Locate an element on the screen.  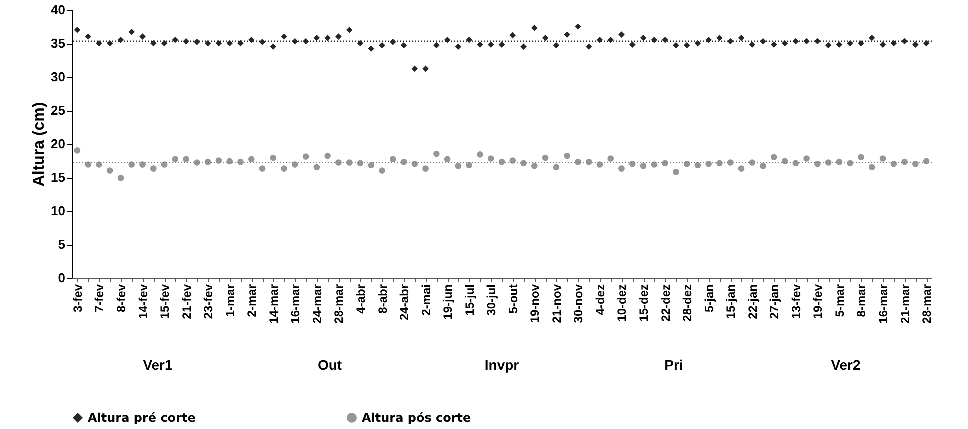
x-tick-label: 13-fev is located at coordinates (796, 302).